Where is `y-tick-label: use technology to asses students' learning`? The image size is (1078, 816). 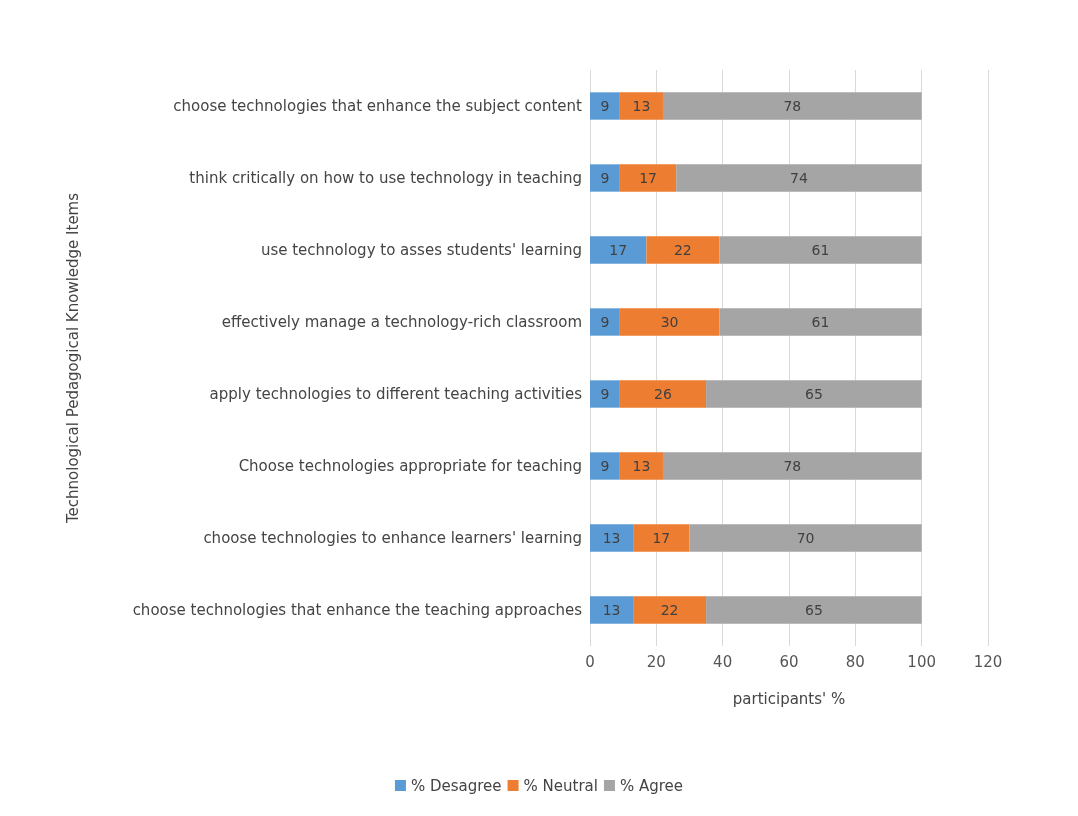
y-tick-label: use technology to asses students' learning is located at coordinates (421, 250).